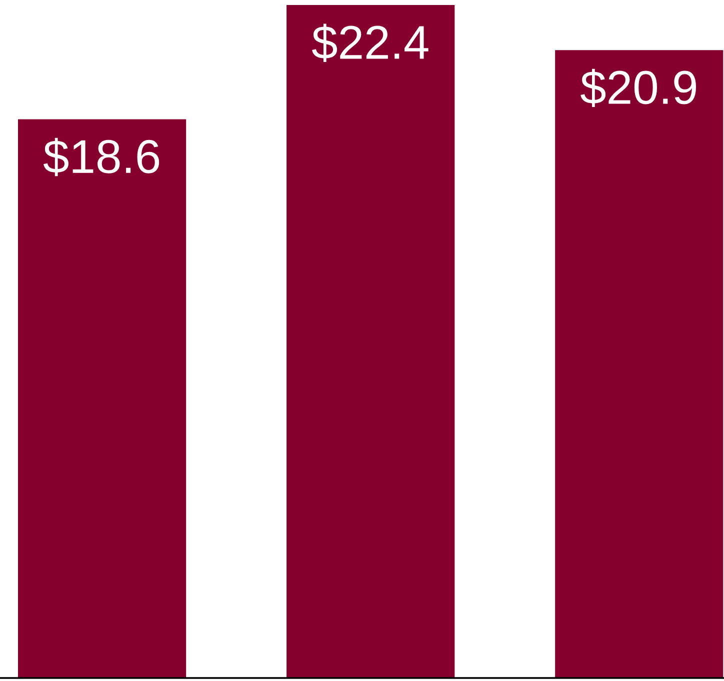 The image size is (724, 681). Describe the element at coordinates (638, 88) in the screenshot. I see `data-label: $20.9` at that location.